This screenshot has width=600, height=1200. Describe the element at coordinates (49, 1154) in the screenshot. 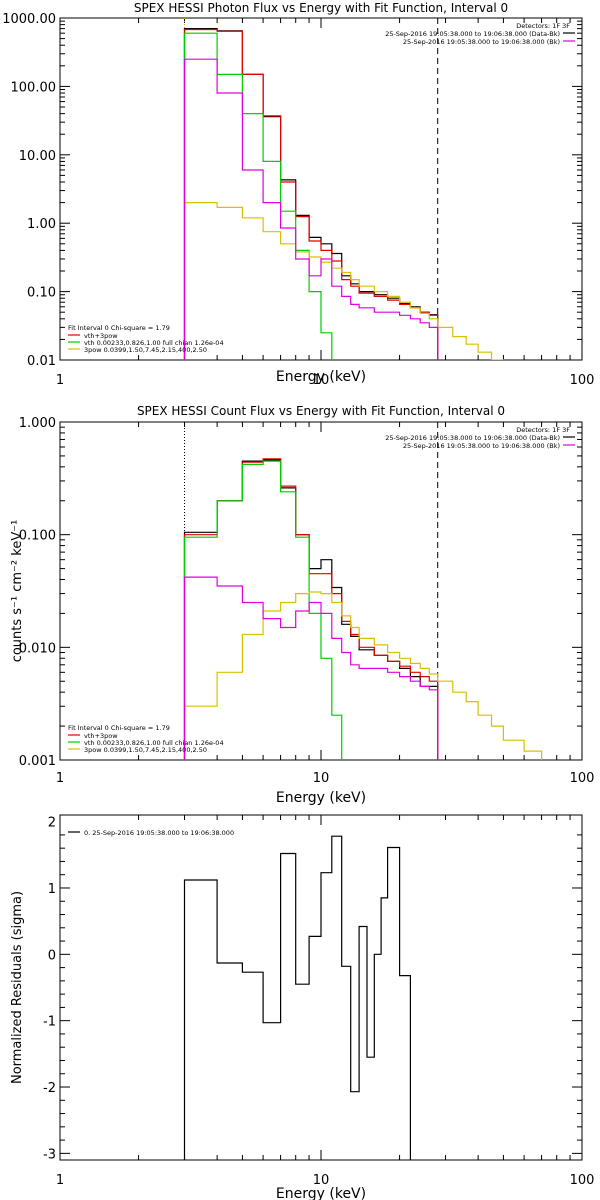

I see `y-tick-label: -3` at that location.